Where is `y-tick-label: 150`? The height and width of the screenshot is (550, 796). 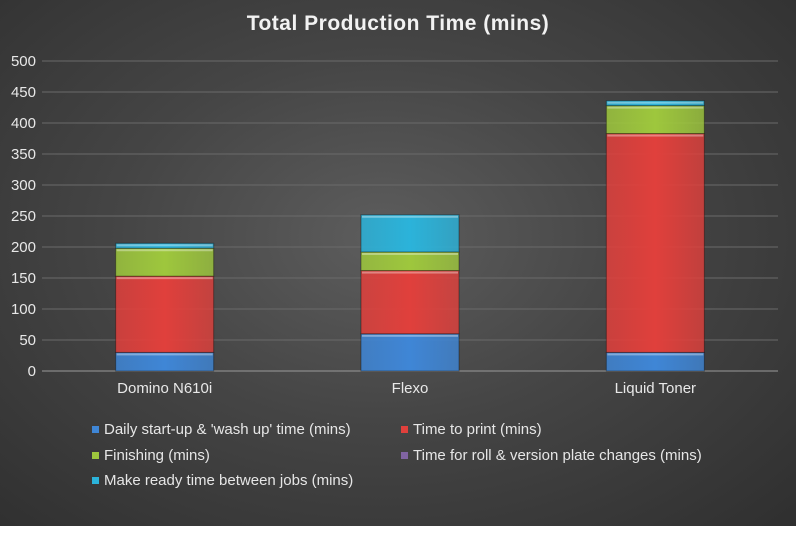
y-tick-label: 150 is located at coordinates (23, 278).